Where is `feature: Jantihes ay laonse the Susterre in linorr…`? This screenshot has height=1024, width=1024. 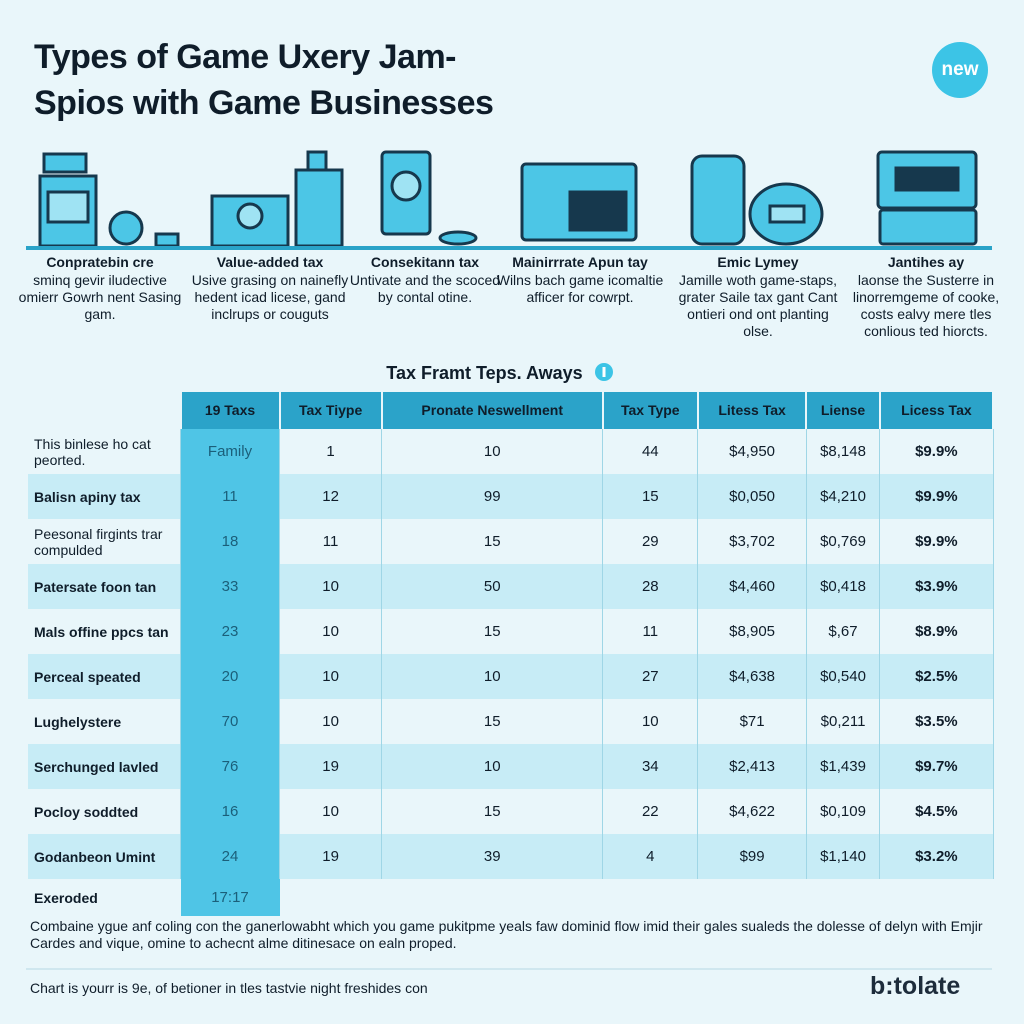
feature: Jantihes ay laonse the Susterre in linorr… is located at coordinates (926, 297).